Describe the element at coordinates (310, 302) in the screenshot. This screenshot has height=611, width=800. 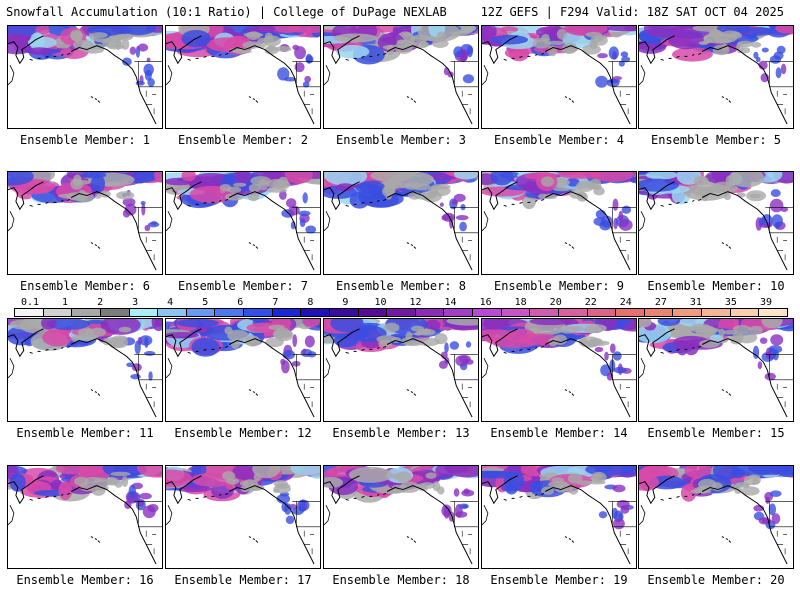
I see `colorbar-tick-label: 8` at that location.